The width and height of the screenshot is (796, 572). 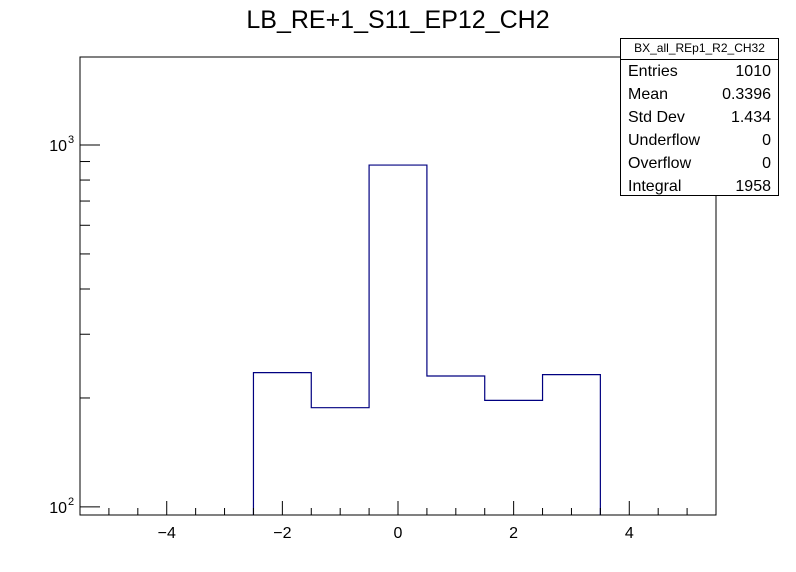 I want to click on stats-key: Mean, so click(x=648, y=94).